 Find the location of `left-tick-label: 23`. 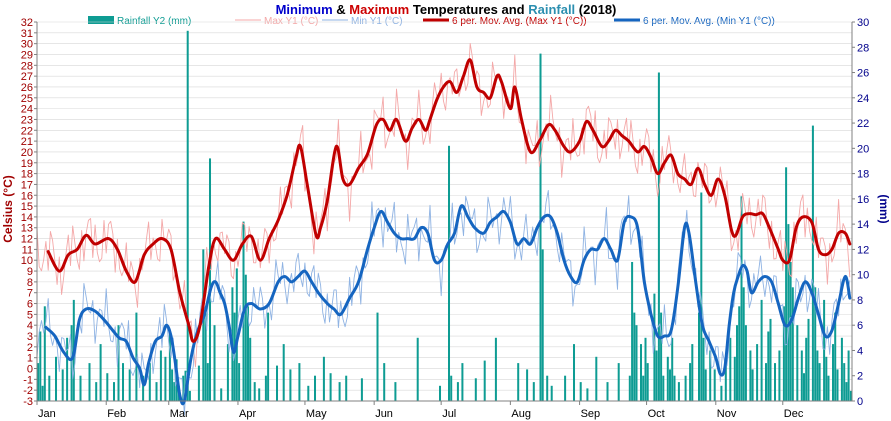

left-tick-label: 23 is located at coordinates (27, 121).